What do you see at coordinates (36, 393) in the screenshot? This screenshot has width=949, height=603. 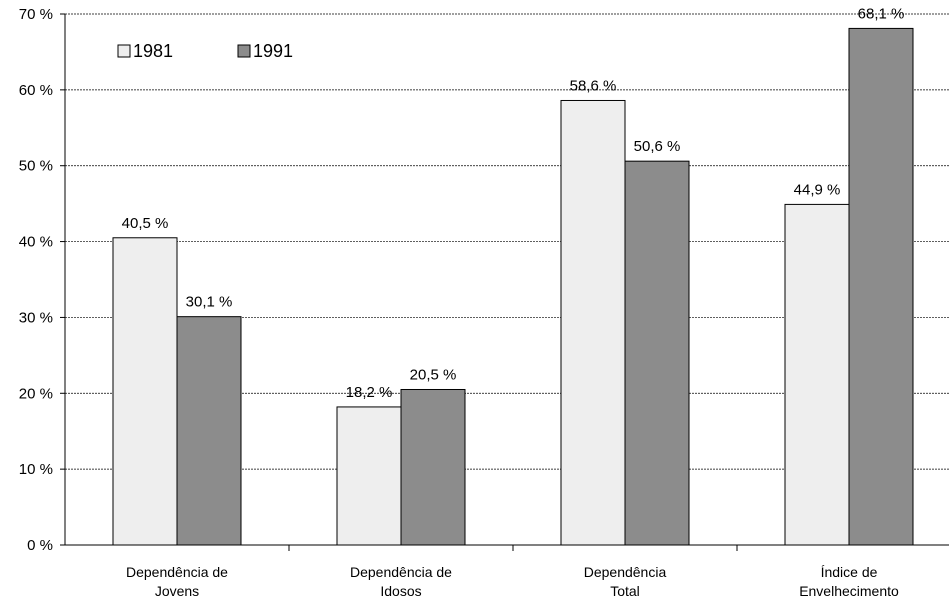 I see `y-tick-label: 20 %` at bounding box center [36, 393].